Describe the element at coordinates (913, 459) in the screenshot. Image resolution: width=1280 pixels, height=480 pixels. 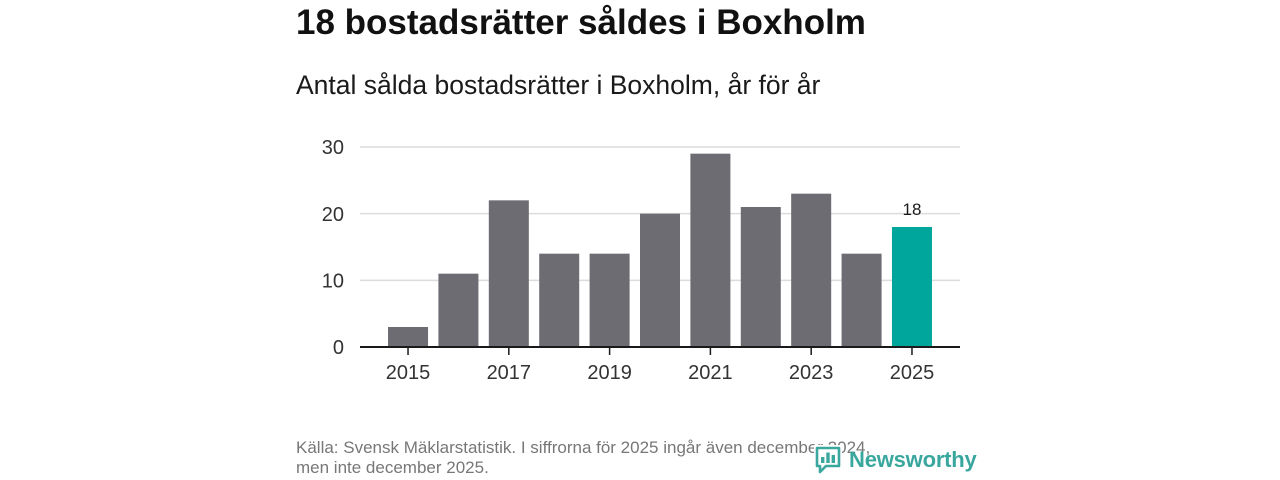
I see `logo-text: Newsworthy` at that location.